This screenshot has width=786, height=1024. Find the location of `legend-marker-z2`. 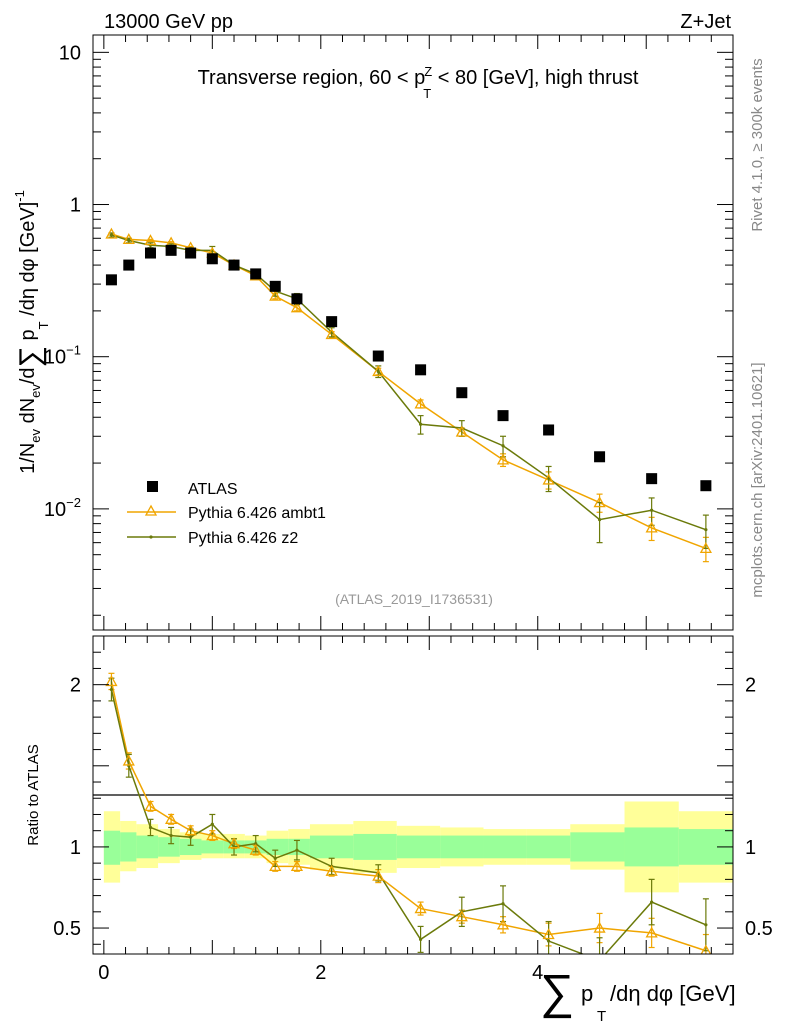

legend-marker-z2 is located at coordinates (151, 537).